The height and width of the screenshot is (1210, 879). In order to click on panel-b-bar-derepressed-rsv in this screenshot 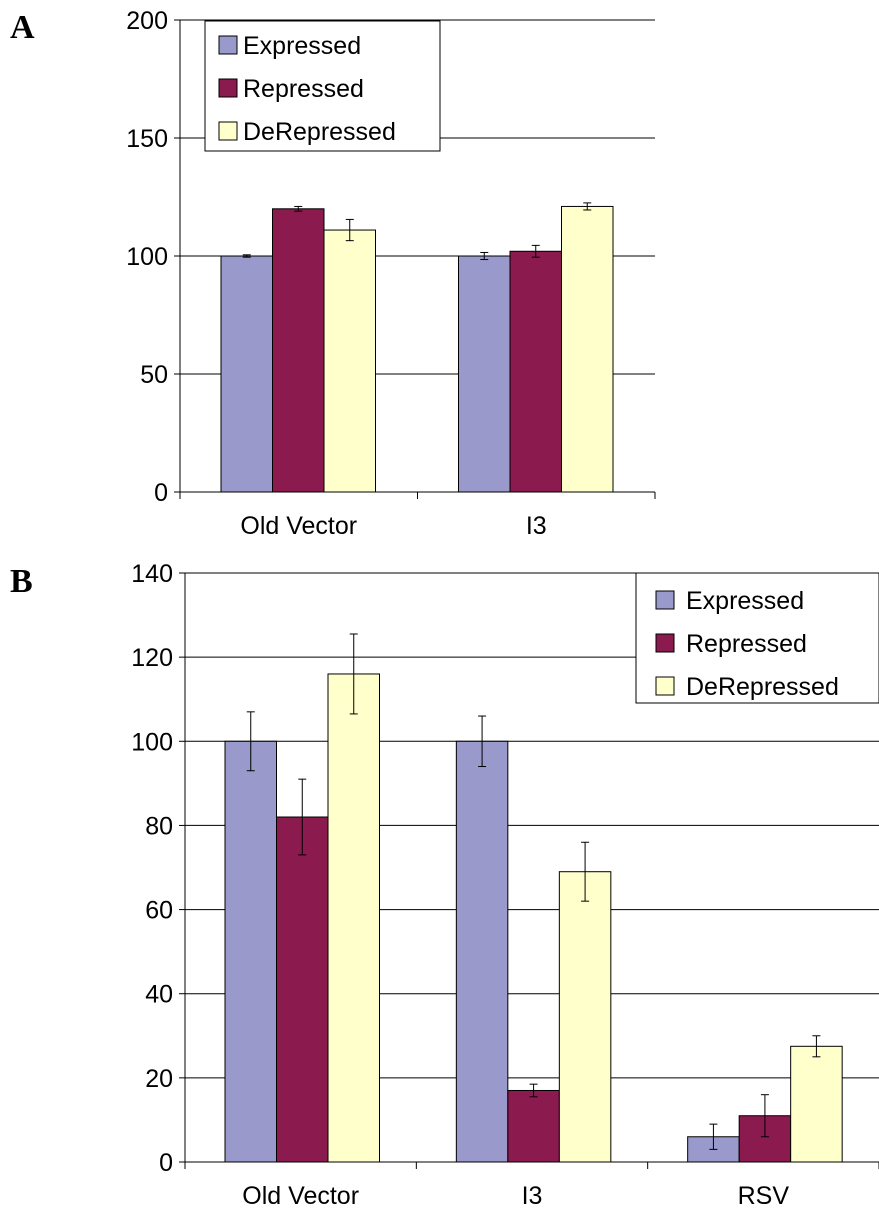, I will do `click(816, 1104)`.